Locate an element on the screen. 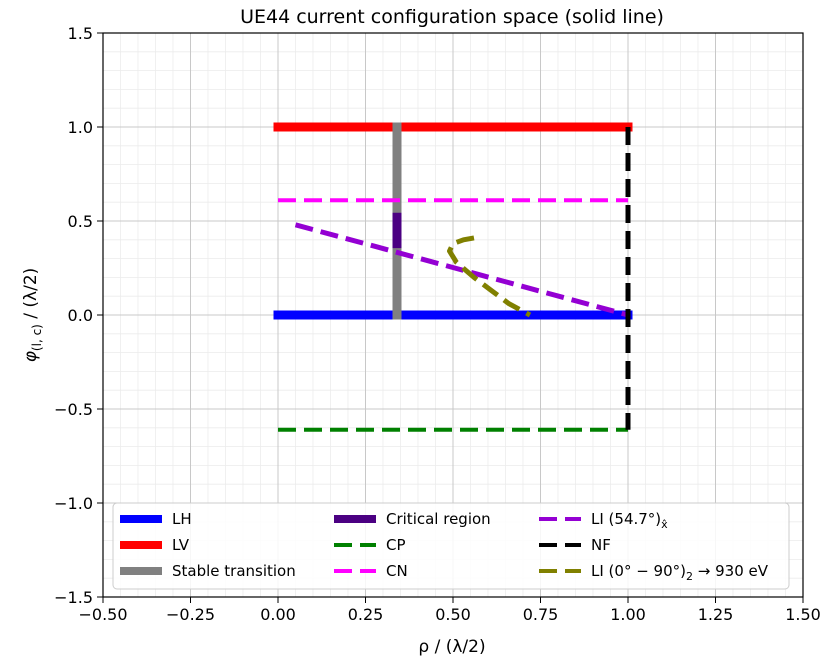 The width and height of the screenshot is (828, 661). legend-label: LV is located at coordinates (181, 545).